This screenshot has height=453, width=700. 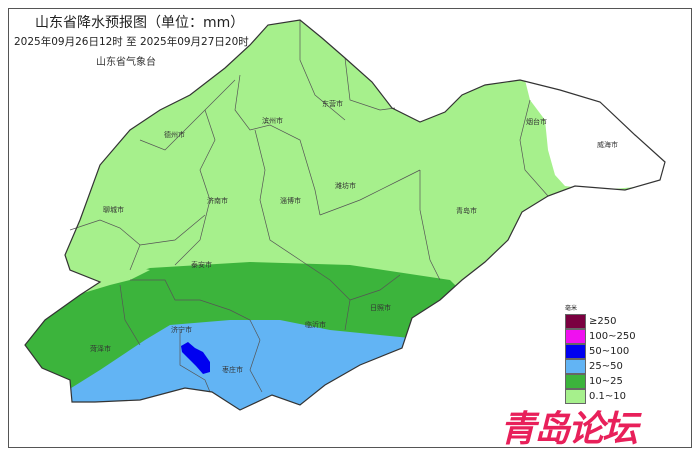 What do you see at coordinates (608, 396) in the screenshot?
I see `legend-label: 0.1~10` at bounding box center [608, 396].